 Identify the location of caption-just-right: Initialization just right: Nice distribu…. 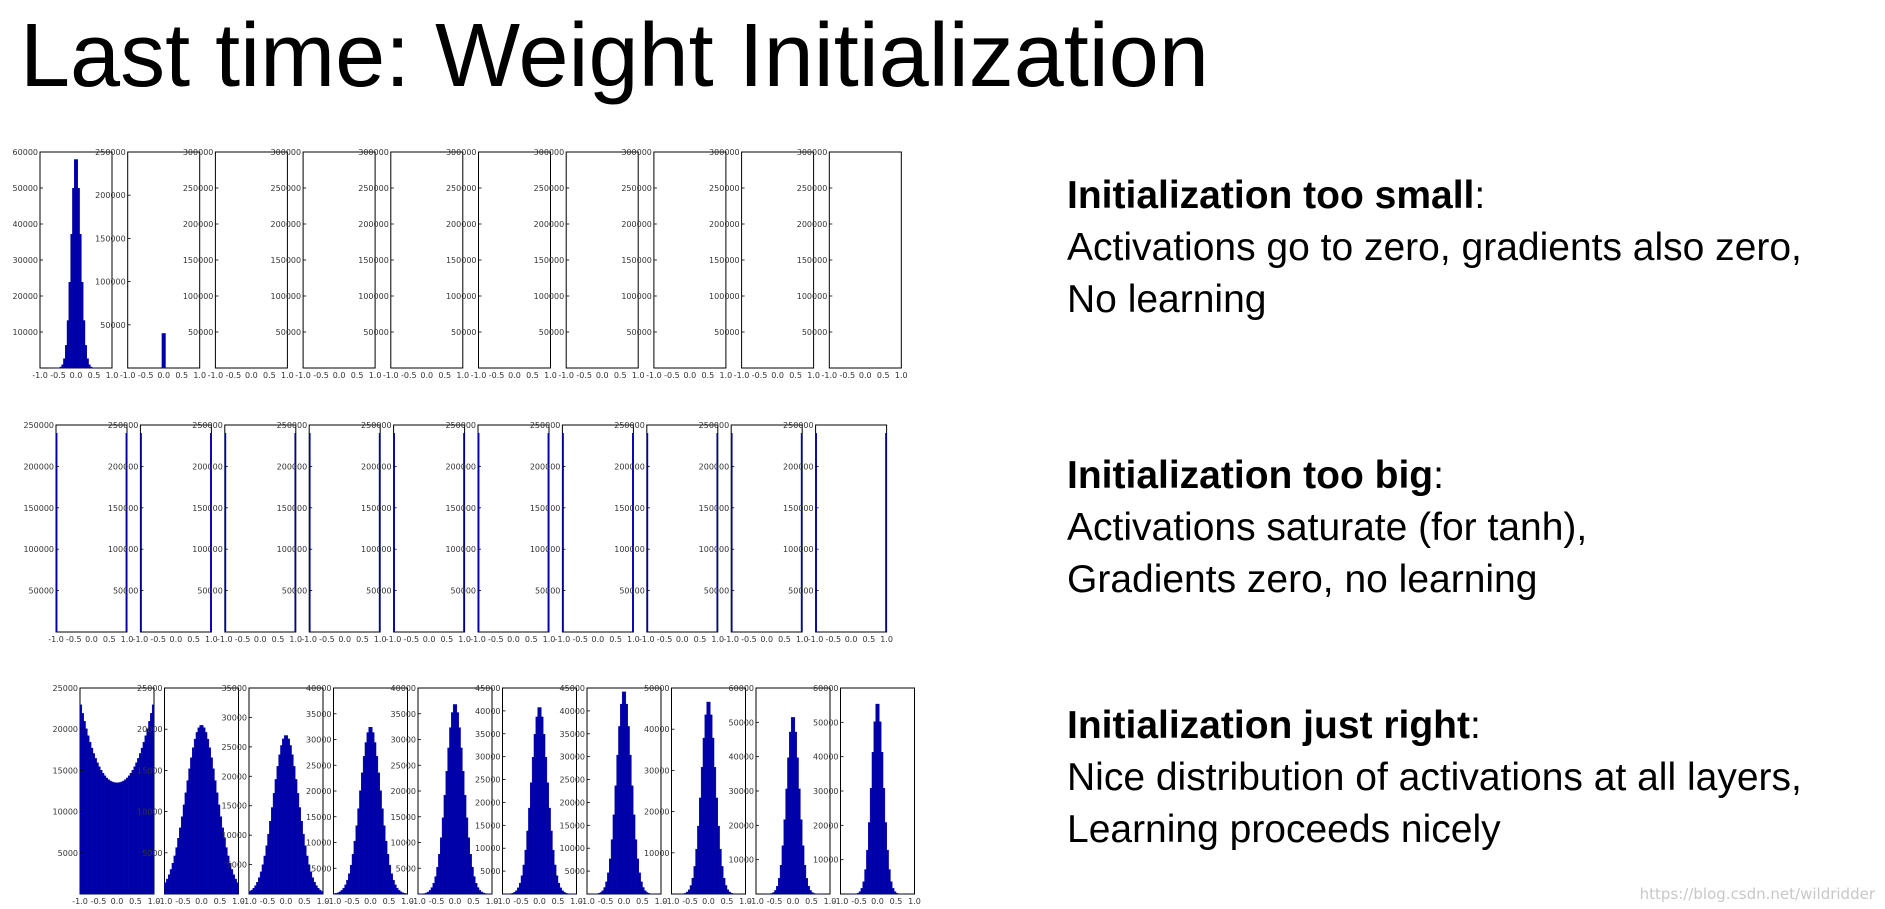
(1434, 778).